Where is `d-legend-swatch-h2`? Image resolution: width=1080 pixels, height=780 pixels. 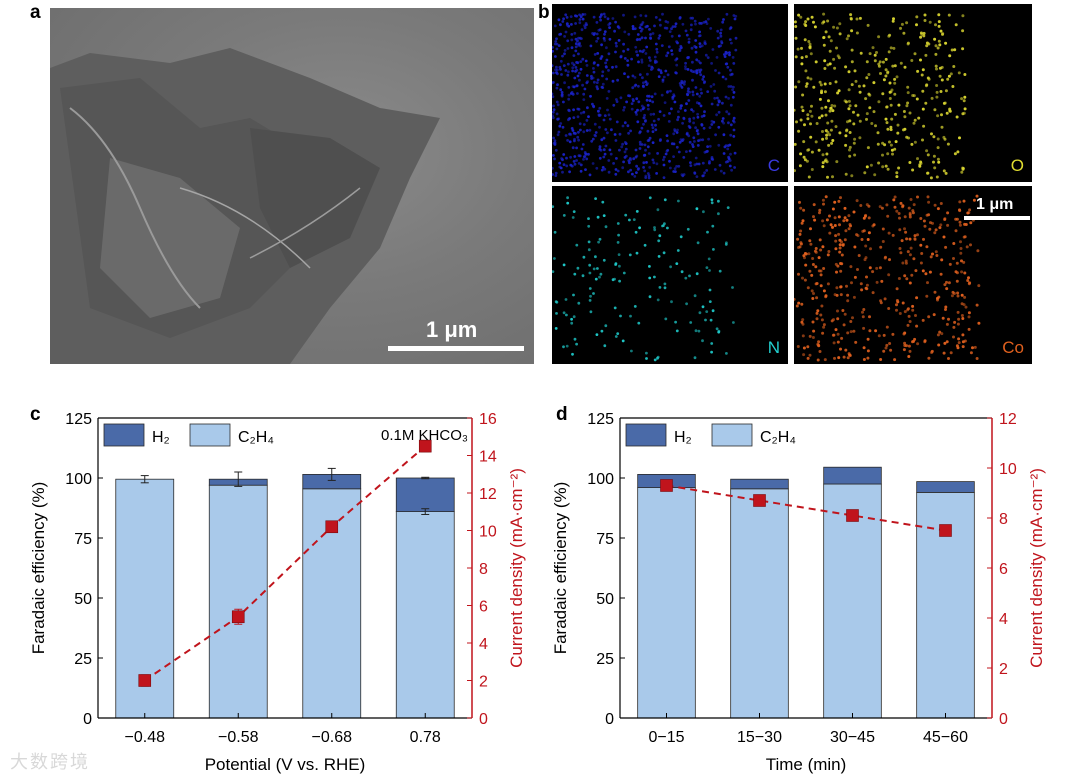
d-legend-swatch-h2 is located at coordinates (646, 435).